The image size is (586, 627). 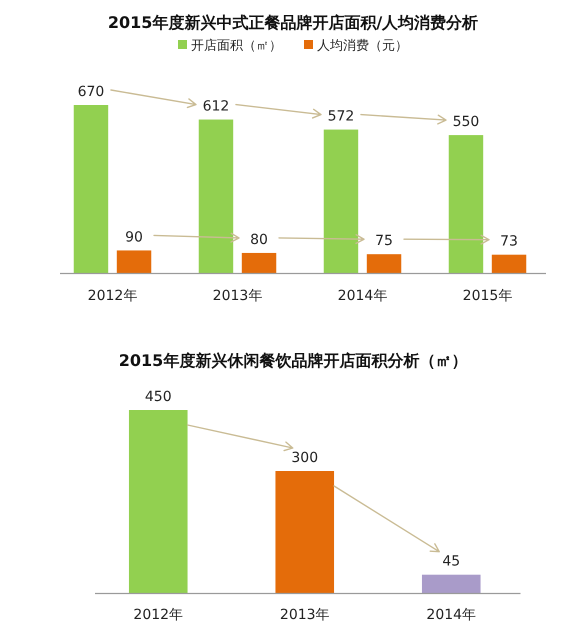 What do you see at coordinates (384, 241) in the screenshot?
I see `data-label: 75` at bounding box center [384, 241].